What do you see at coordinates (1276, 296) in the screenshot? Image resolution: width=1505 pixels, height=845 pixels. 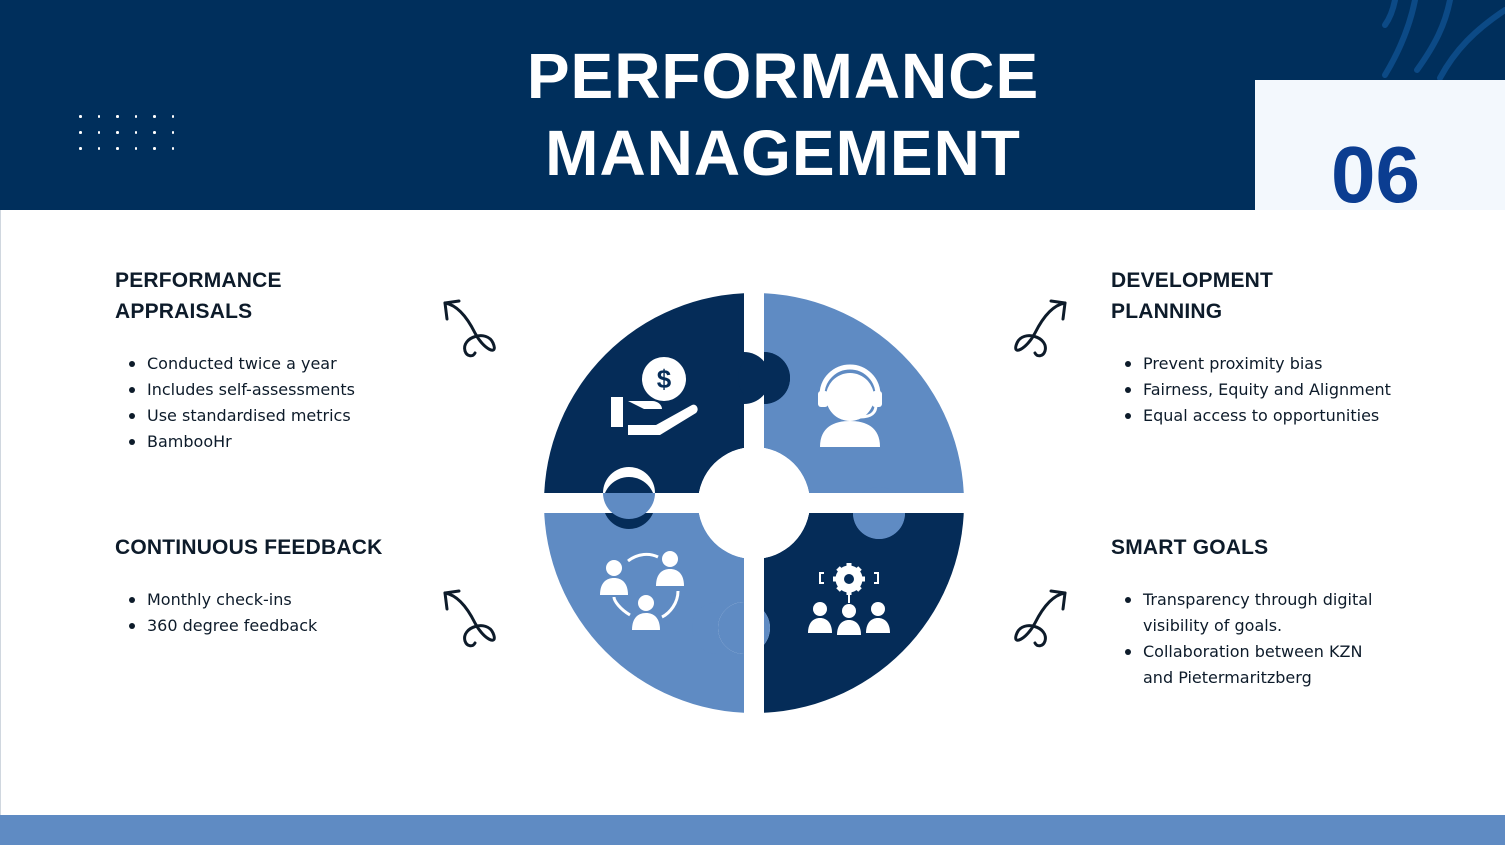 I see `section-title: DEVELOPMENT PLANNING` at bounding box center [1276, 296].